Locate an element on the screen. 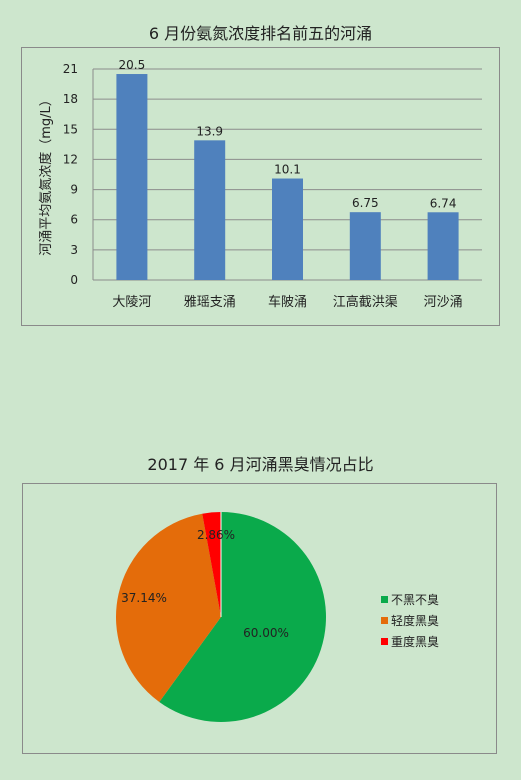 The image size is (521, 780). y-tick-label: 3 is located at coordinates (74, 250).